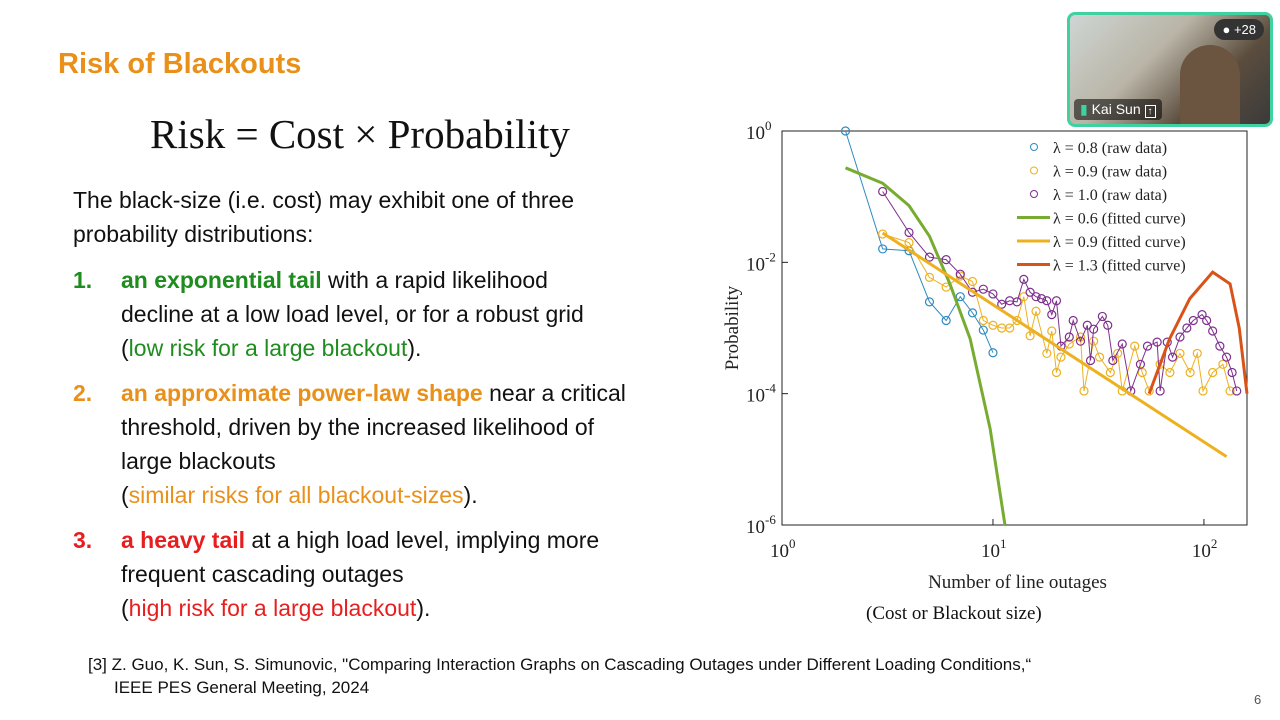 The width and height of the screenshot is (1280, 720). I want to click on microphone-icon: ▮, so click(1086, 109).